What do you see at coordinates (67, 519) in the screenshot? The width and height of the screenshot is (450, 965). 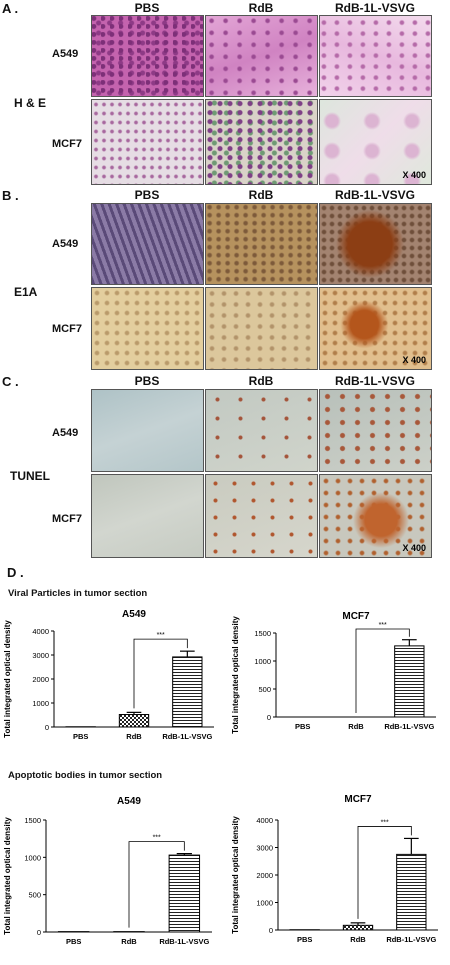 I see `panel-c-row-mcf7: MCF7` at bounding box center [67, 519].